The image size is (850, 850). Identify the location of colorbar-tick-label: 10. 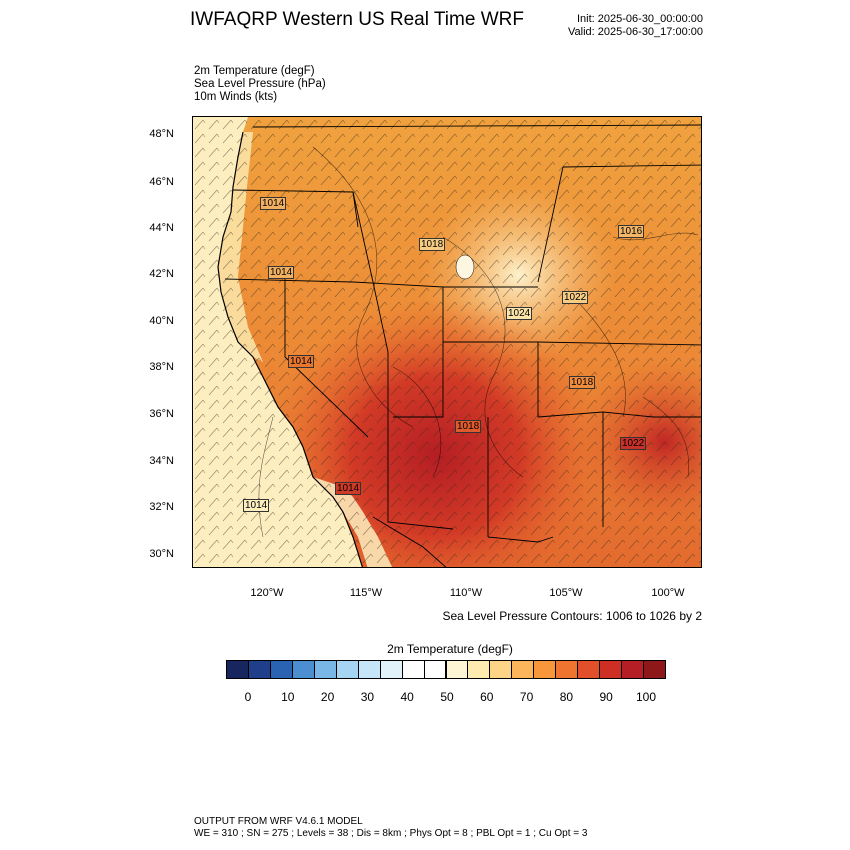
(288, 697).